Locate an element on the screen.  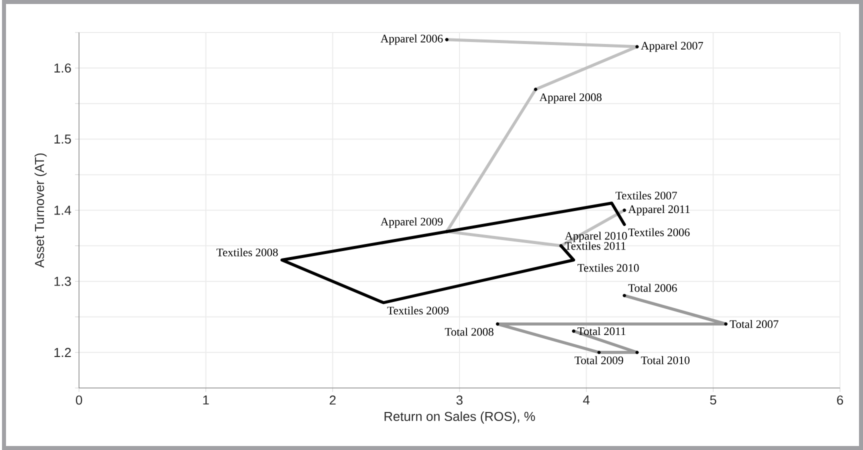
annotation: Apparel 2008 is located at coordinates (570, 98).